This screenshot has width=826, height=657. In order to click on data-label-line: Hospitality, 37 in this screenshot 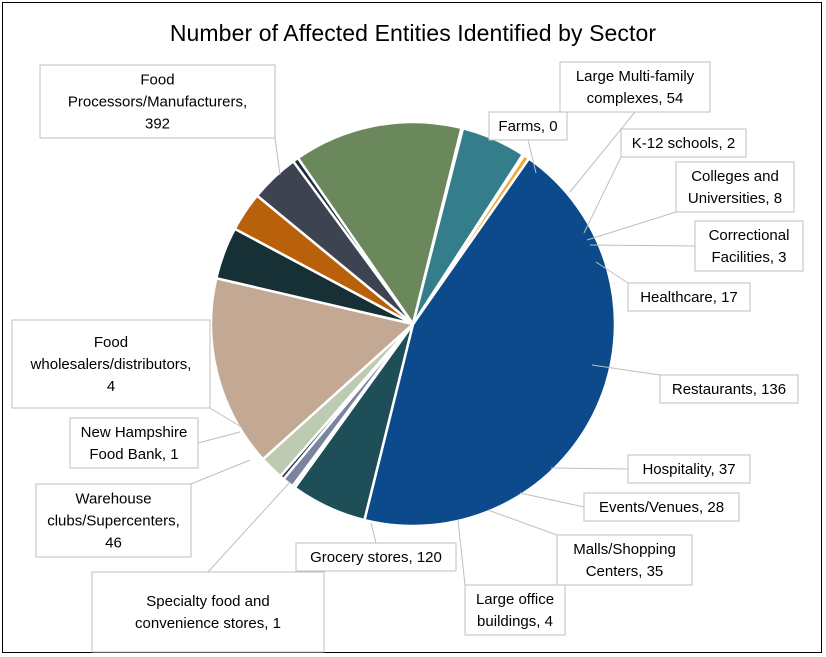, I will do `click(688, 469)`.